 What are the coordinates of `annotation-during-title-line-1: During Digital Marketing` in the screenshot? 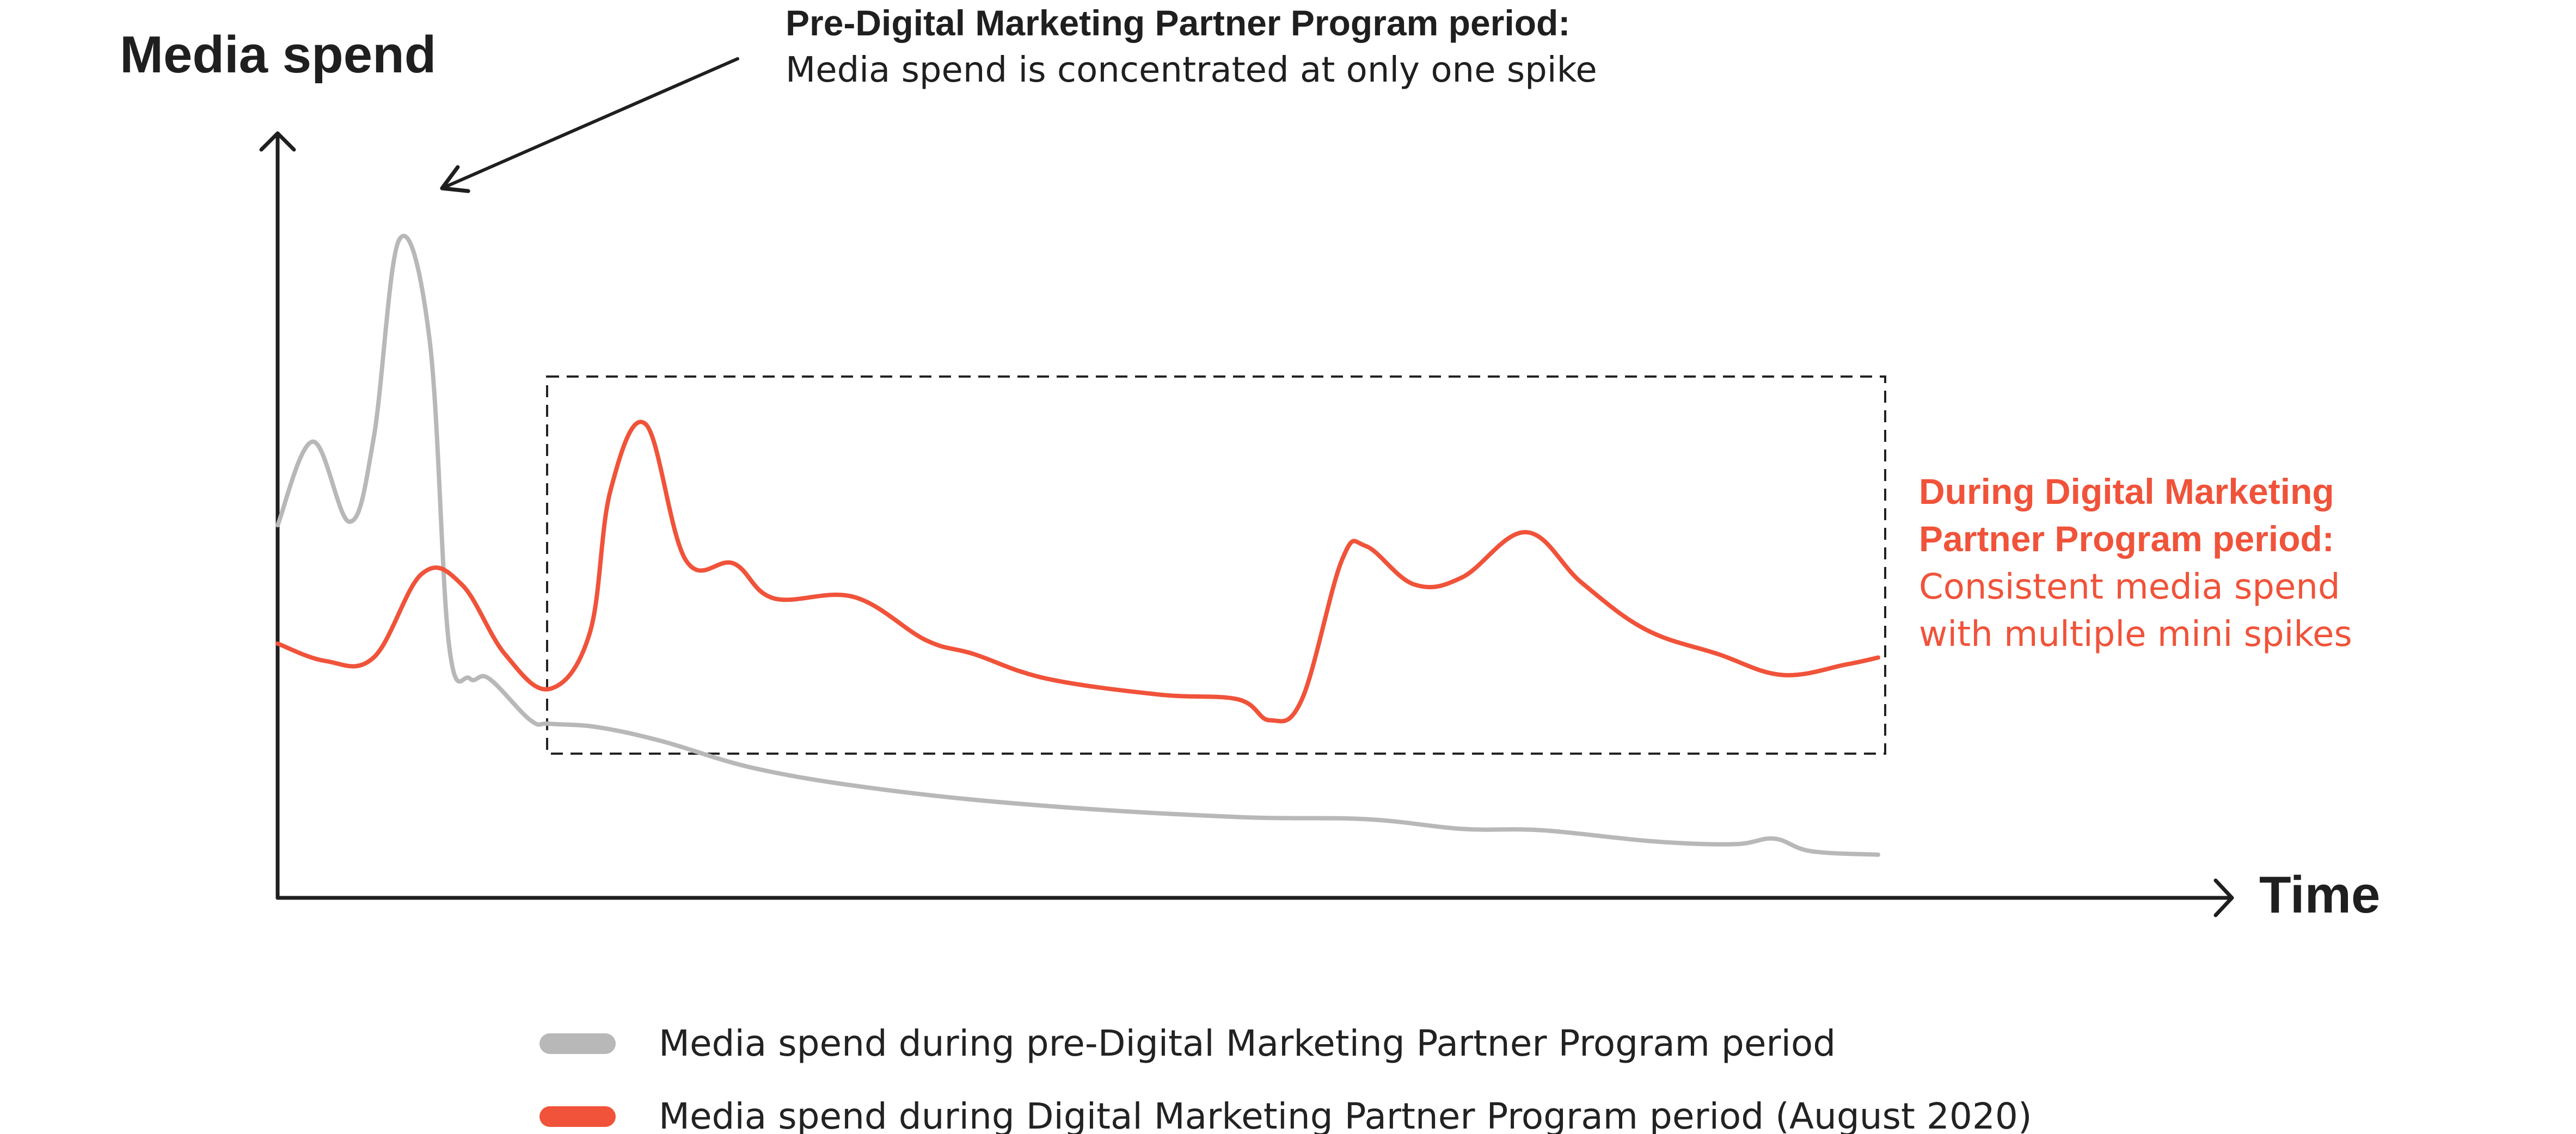 It's located at (2126, 491).